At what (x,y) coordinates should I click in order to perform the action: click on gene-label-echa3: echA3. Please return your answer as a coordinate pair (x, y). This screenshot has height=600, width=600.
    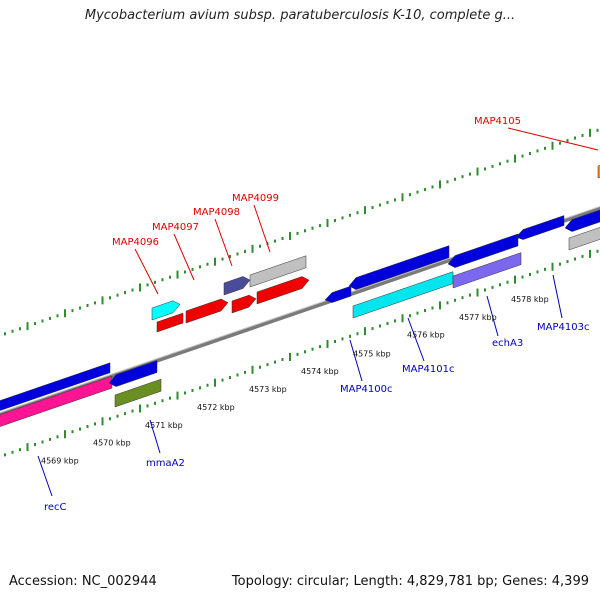
    Looking at the image, I should click on (507, 343).